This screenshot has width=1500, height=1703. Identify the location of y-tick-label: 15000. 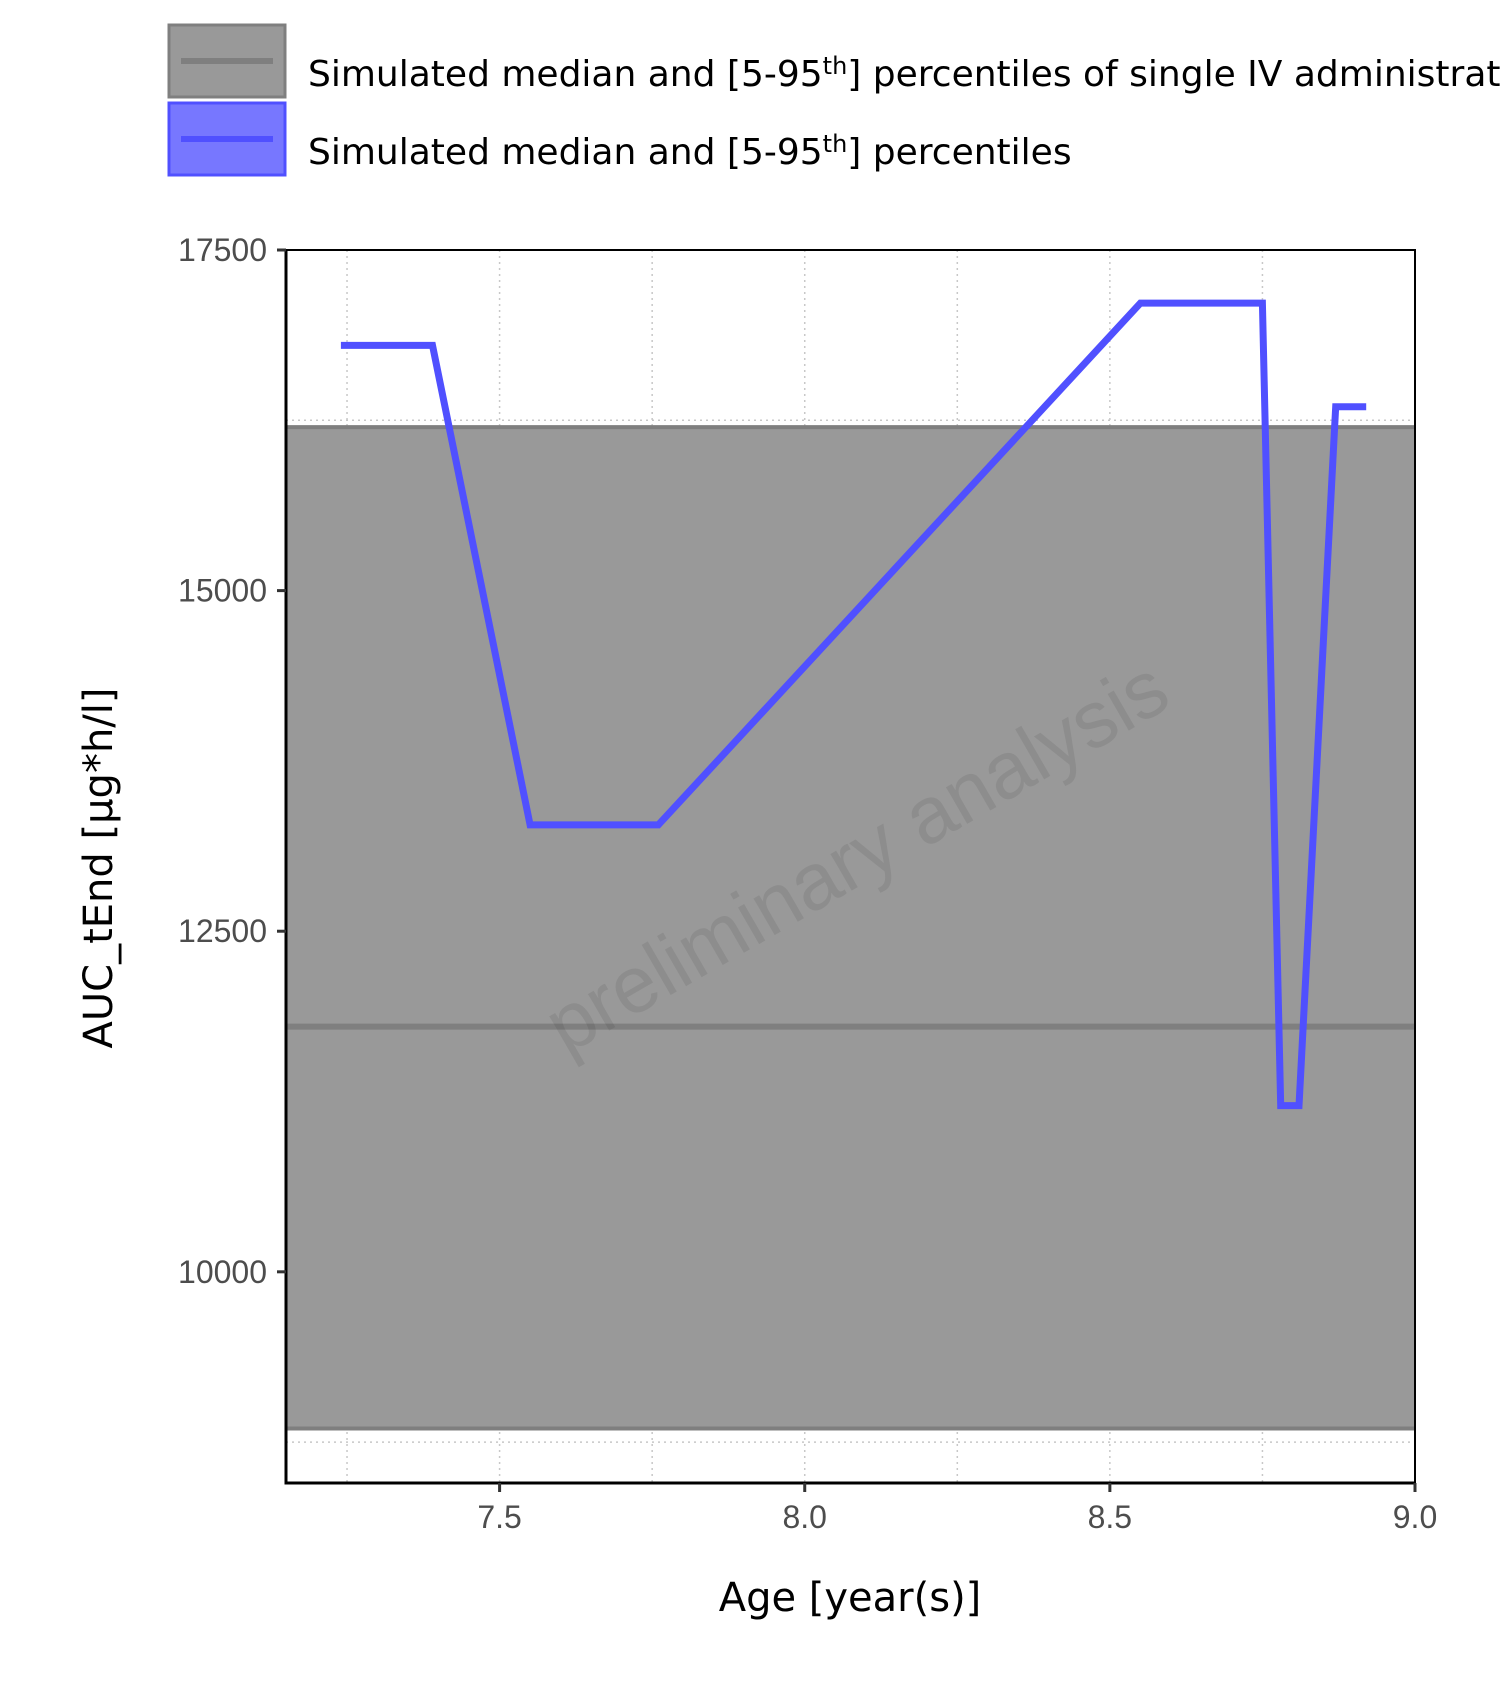
(222, 591).